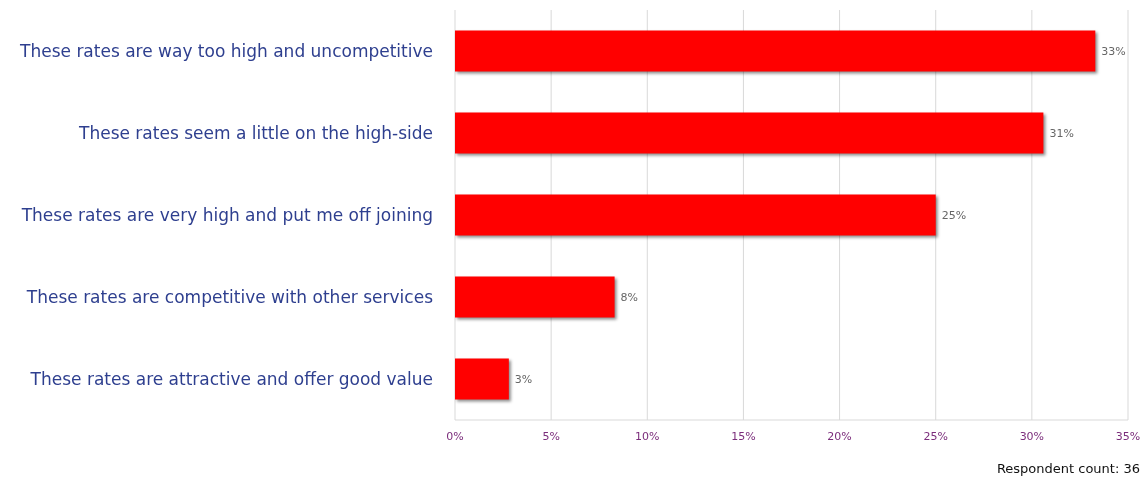 The width and height of the screenshot is (1148, 487). What do you see at coordinates (743, 436) in the screenshot?
I see `x-tick-label: 15%` at bounding box center [743, 436].